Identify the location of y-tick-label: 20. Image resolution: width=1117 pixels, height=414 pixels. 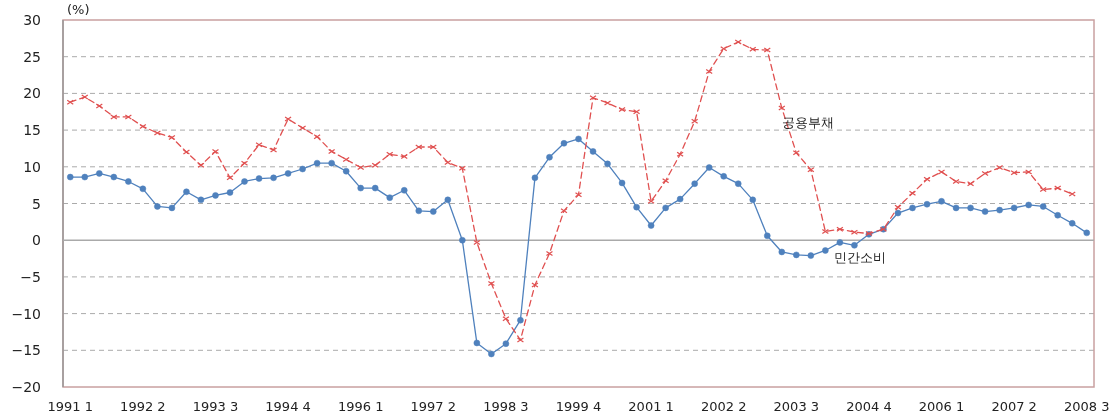
(32, 93).